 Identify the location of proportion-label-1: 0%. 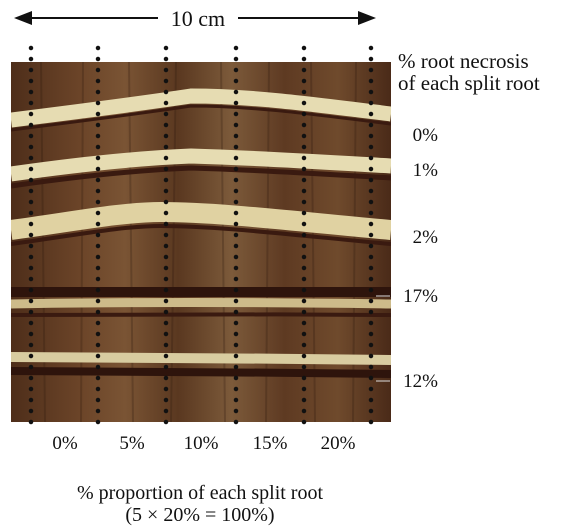
(65, 443).